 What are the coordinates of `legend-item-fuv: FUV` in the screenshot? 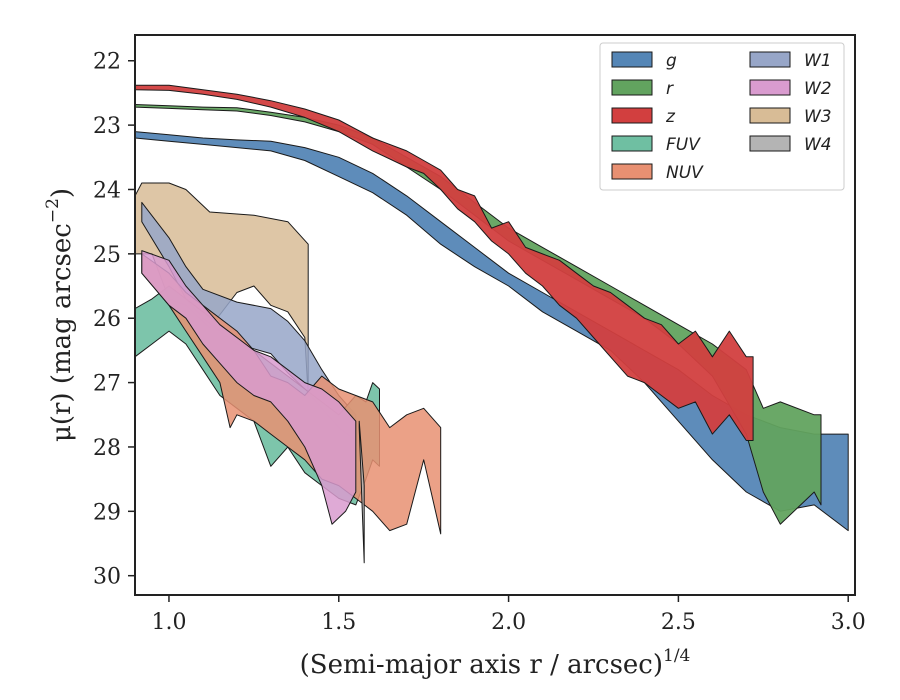 It's located at (656, 145).